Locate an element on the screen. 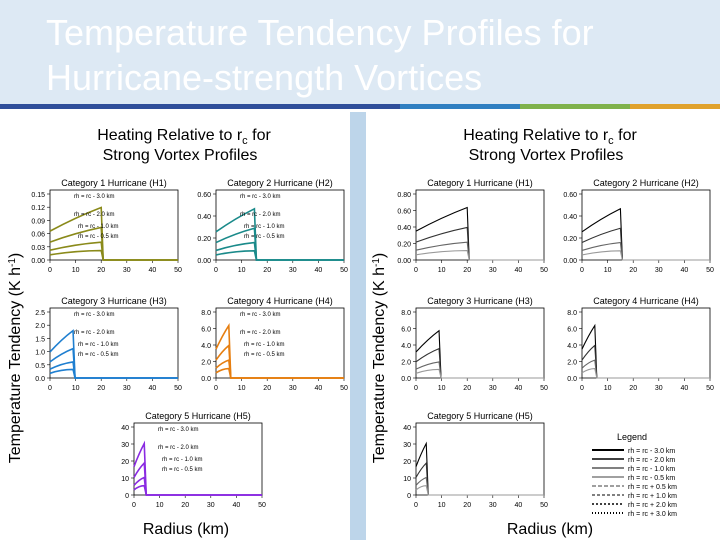 The image size is (720, 545). right-ytick-label: 40 is located at coordinates (407, 428).